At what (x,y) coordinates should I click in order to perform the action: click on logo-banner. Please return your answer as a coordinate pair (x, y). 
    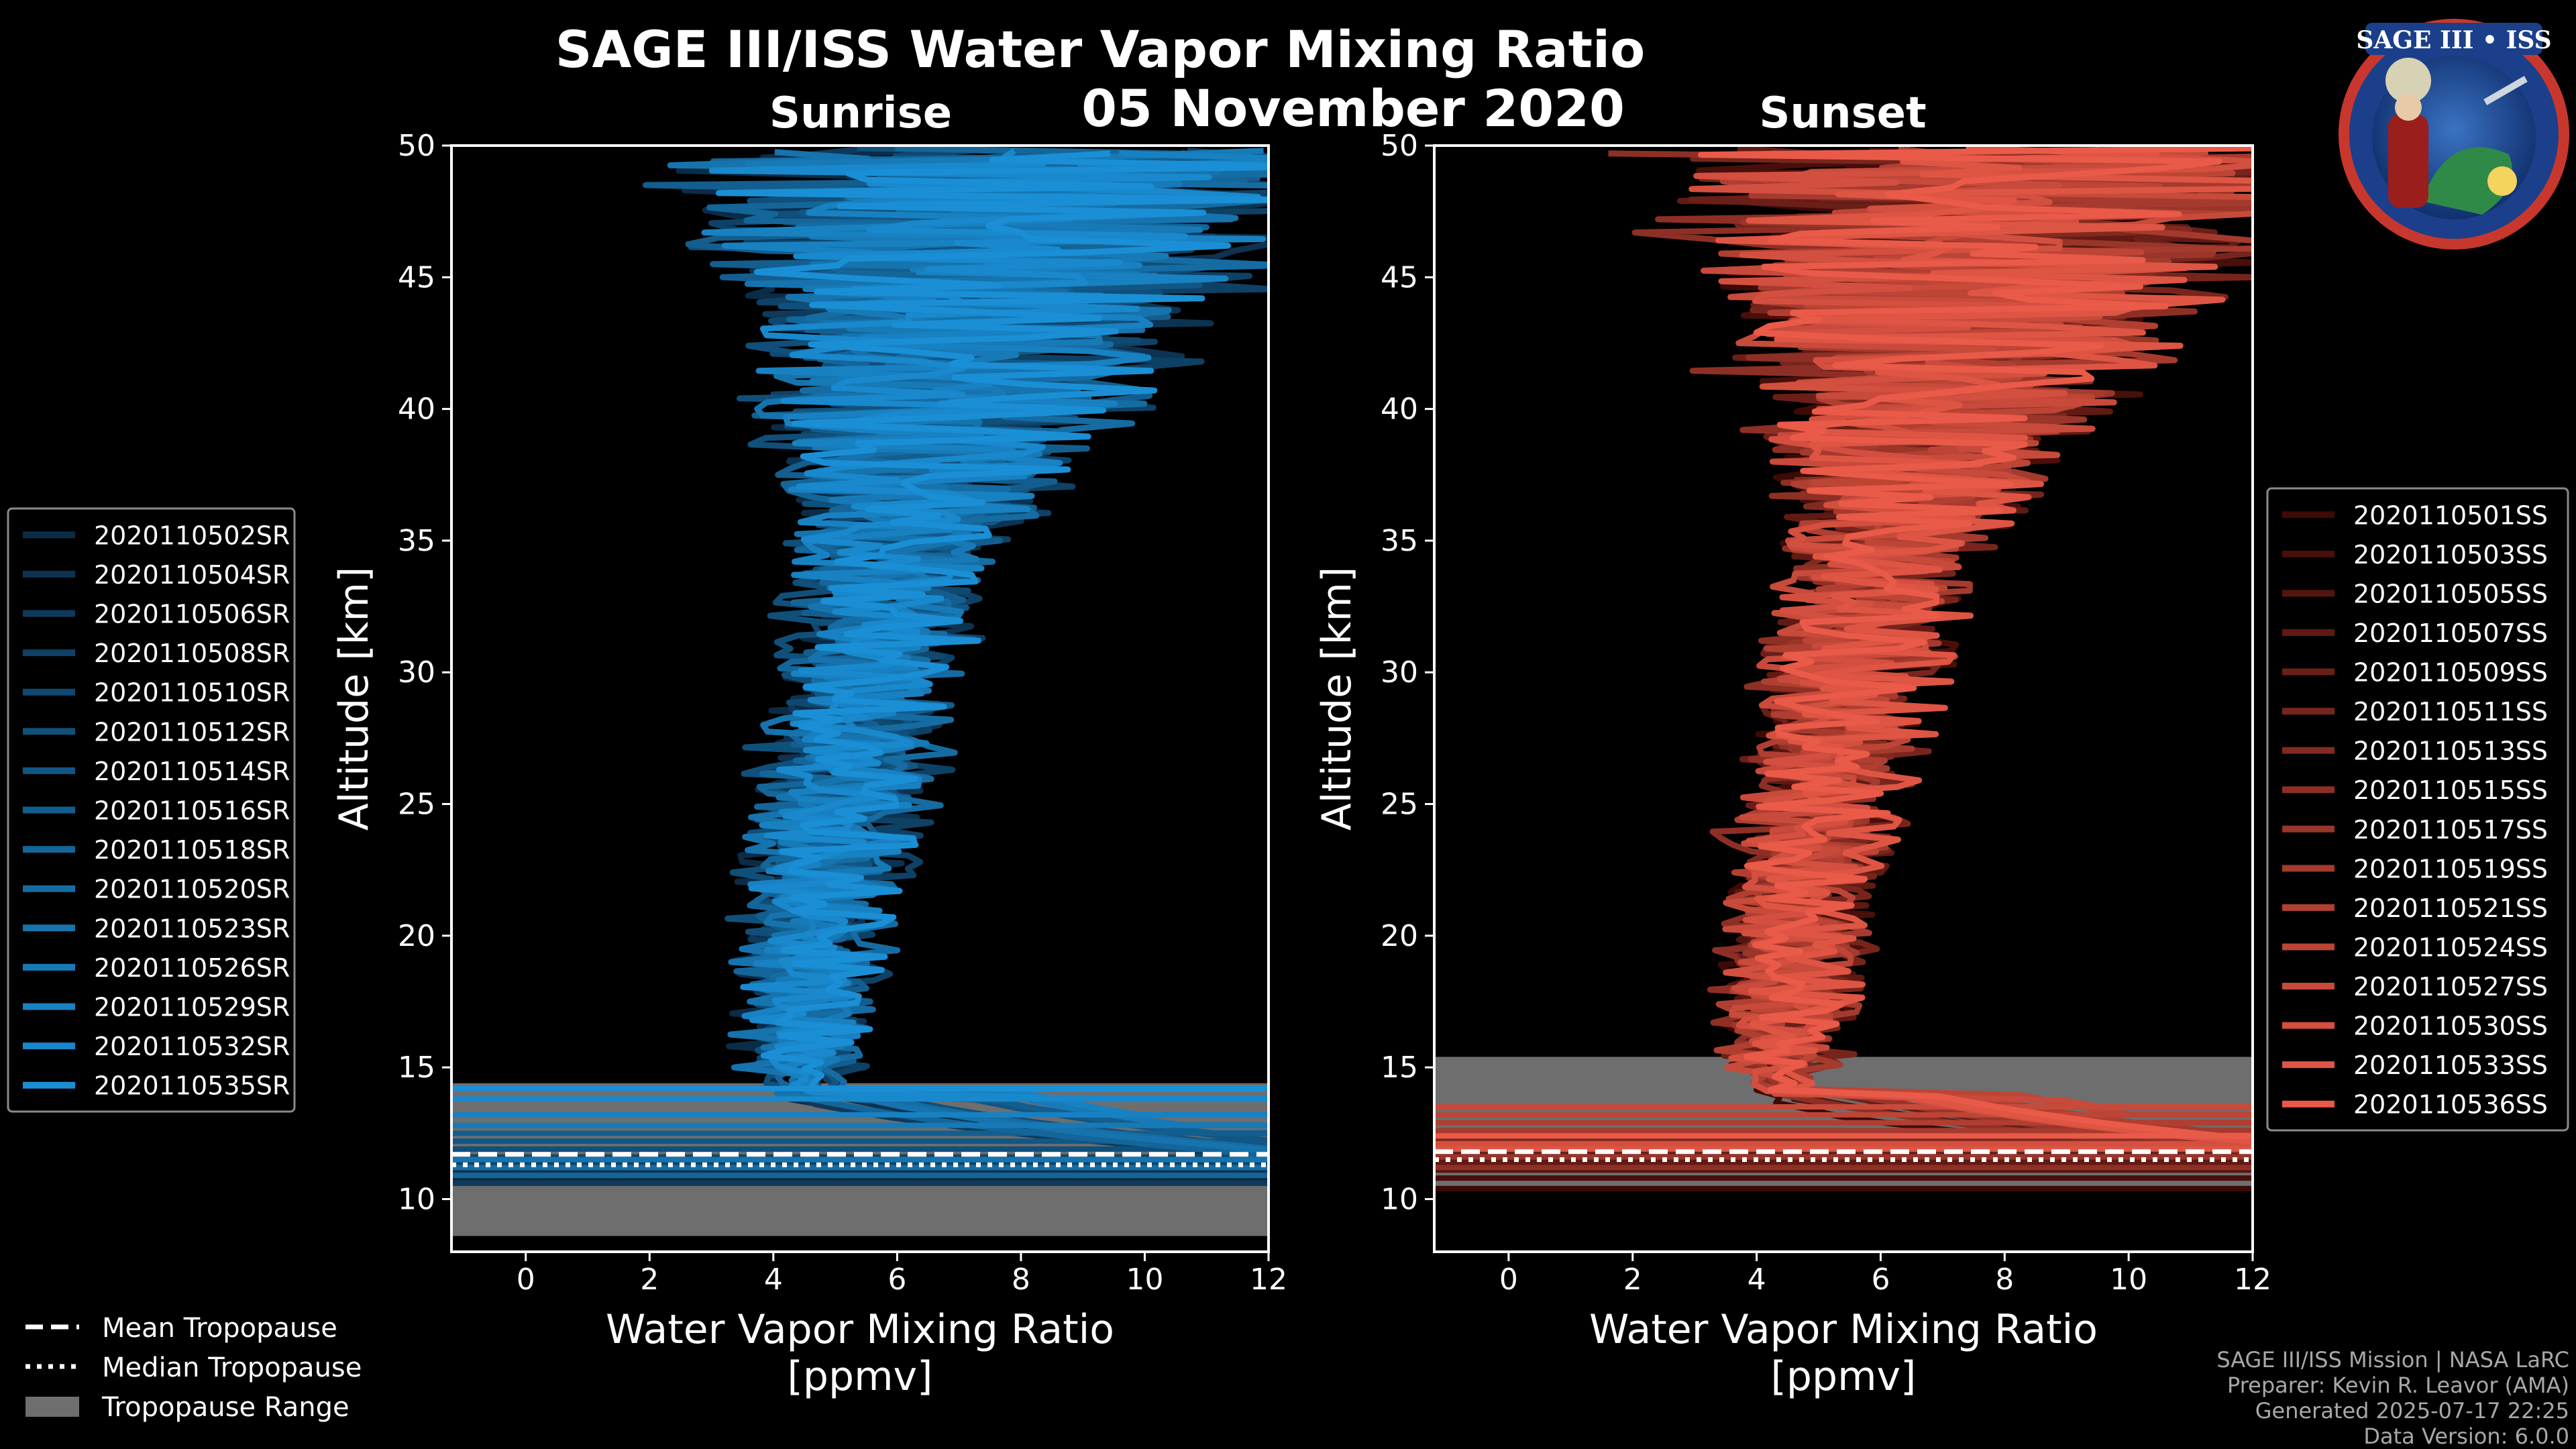
    Looking at the image, I should click on (2453, 39).